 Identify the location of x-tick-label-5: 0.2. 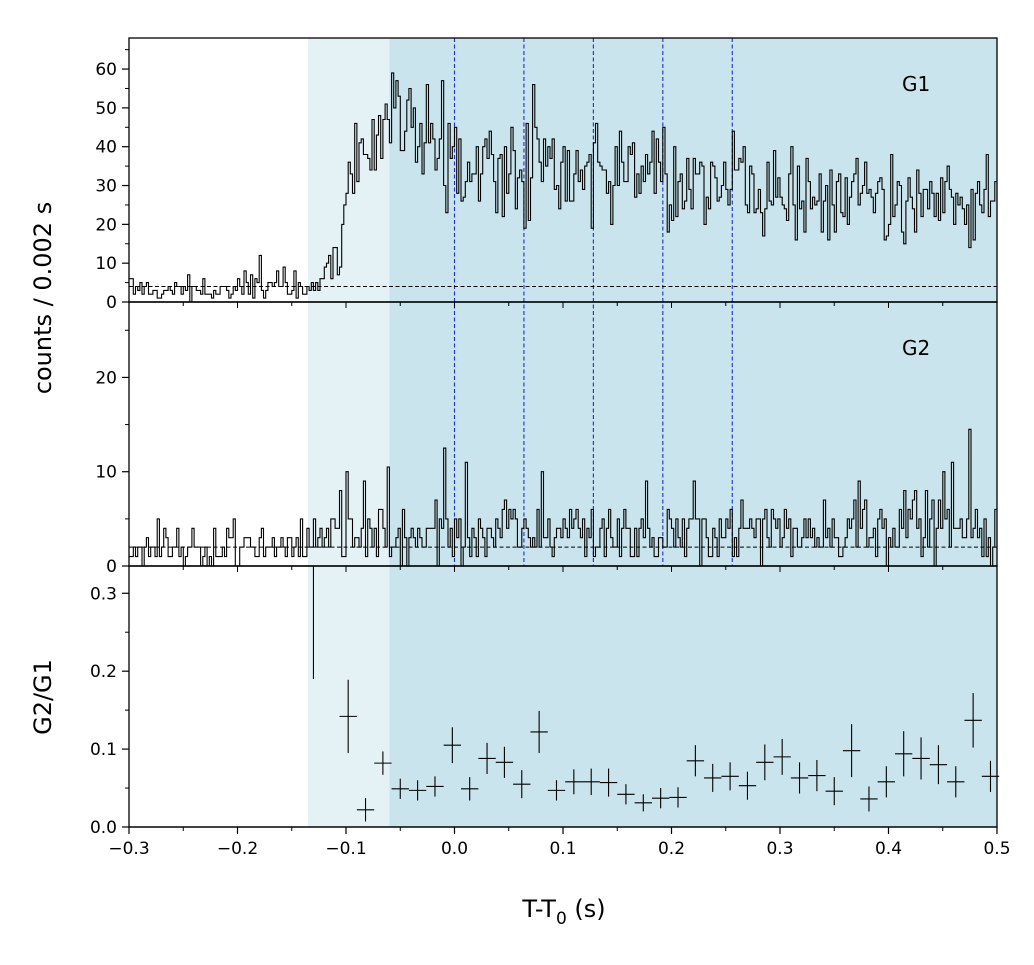
(671, 849).